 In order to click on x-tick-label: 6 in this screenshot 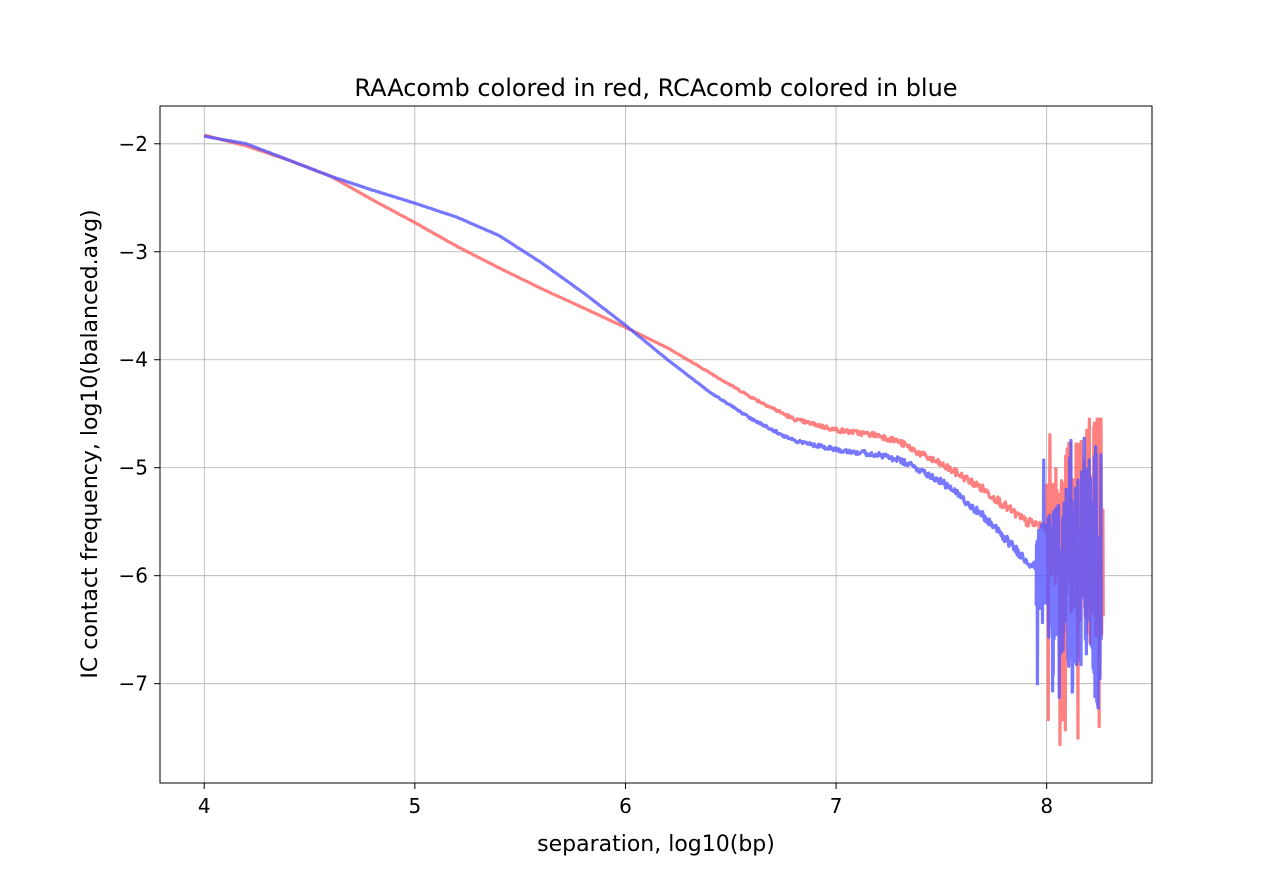, I will do `click(625, 806)`.